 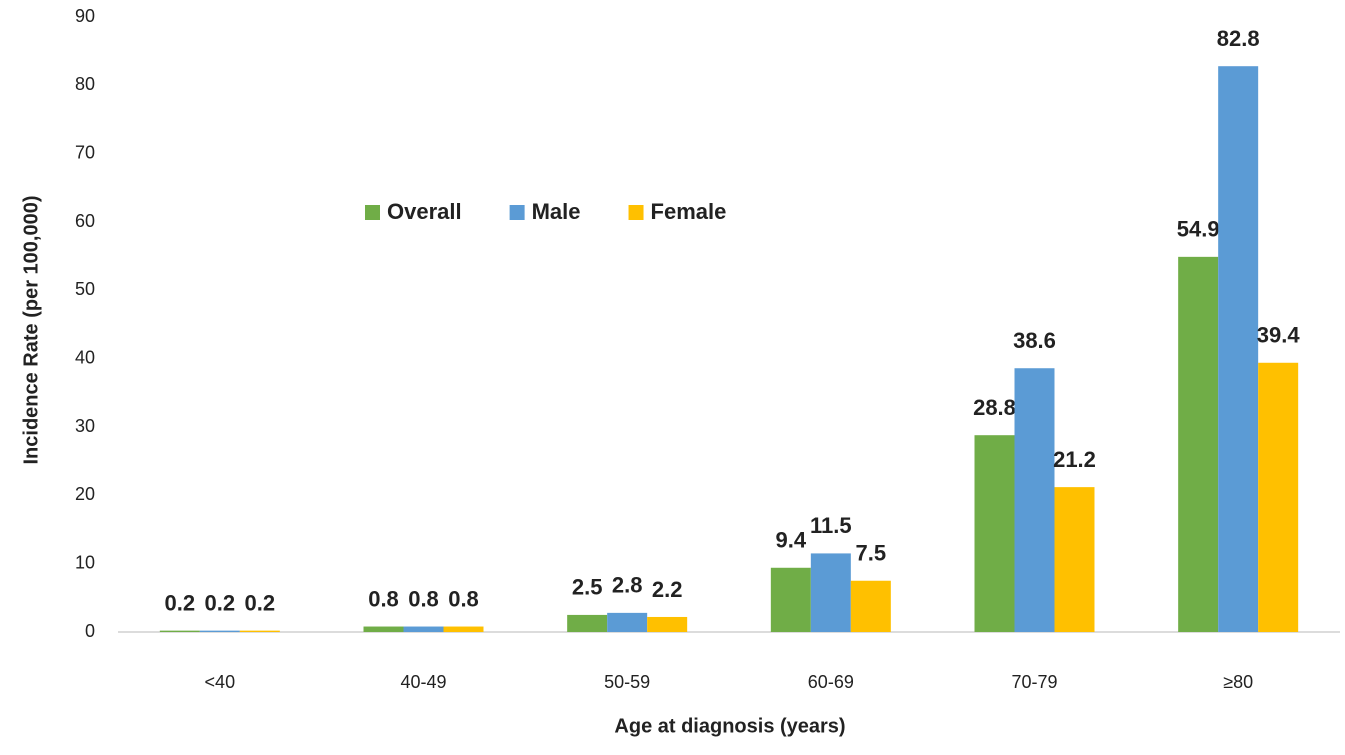 I want to click on y-tick-label: 40, so click(x=85, y=357).